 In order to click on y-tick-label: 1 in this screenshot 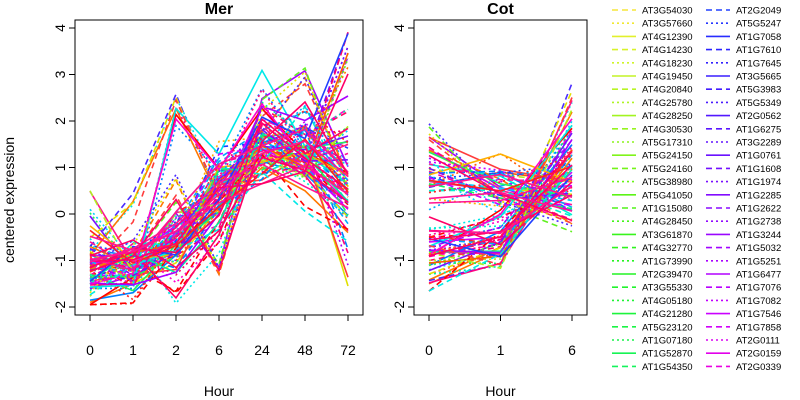, I will do `click(399, 167)`.